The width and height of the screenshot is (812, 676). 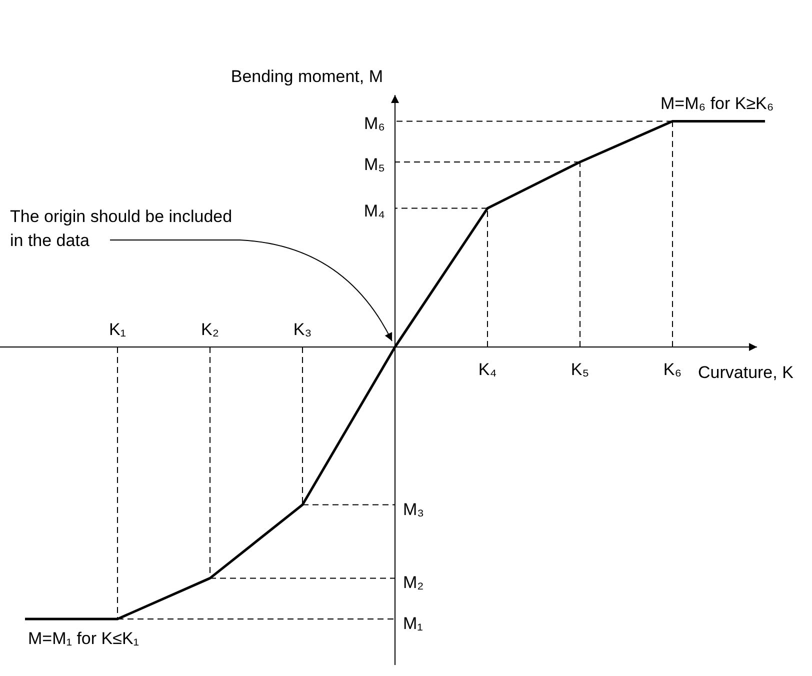 What do you see at coordinates (487, 369) in the screenshot?
I see `x-tick-label: K₄` at bounding box center [487, 369].